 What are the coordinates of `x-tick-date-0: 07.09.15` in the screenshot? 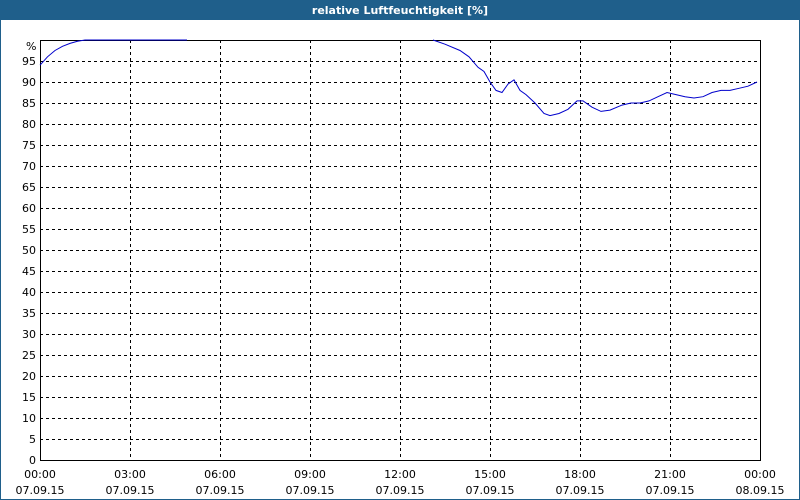 It's located at (40, 490).